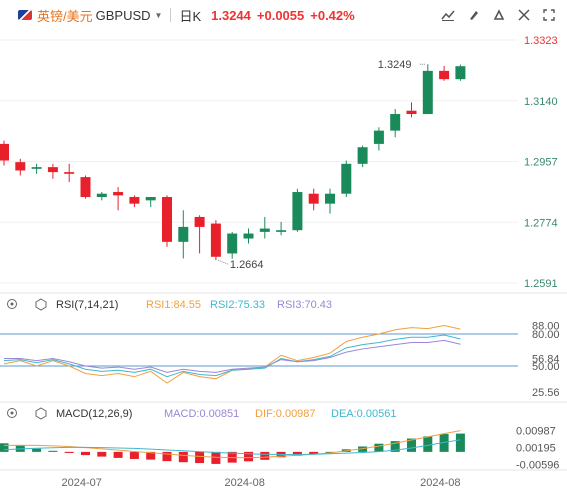  I want to click on macd-title: MACD(12,26,9), so click(94, 414).